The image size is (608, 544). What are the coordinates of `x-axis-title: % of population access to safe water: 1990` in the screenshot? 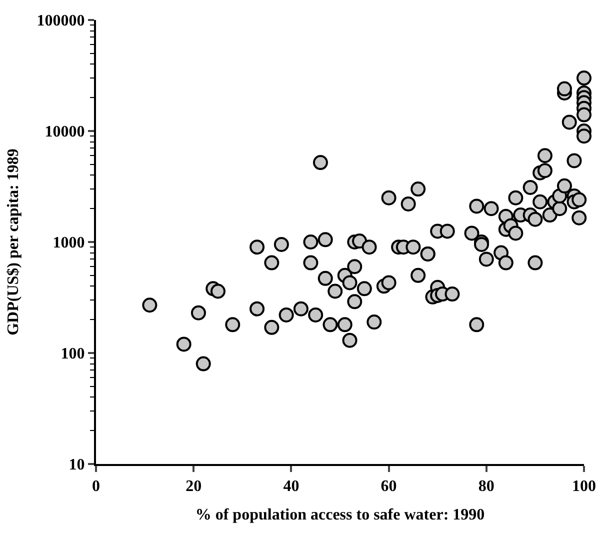 It's located at (340, 515).